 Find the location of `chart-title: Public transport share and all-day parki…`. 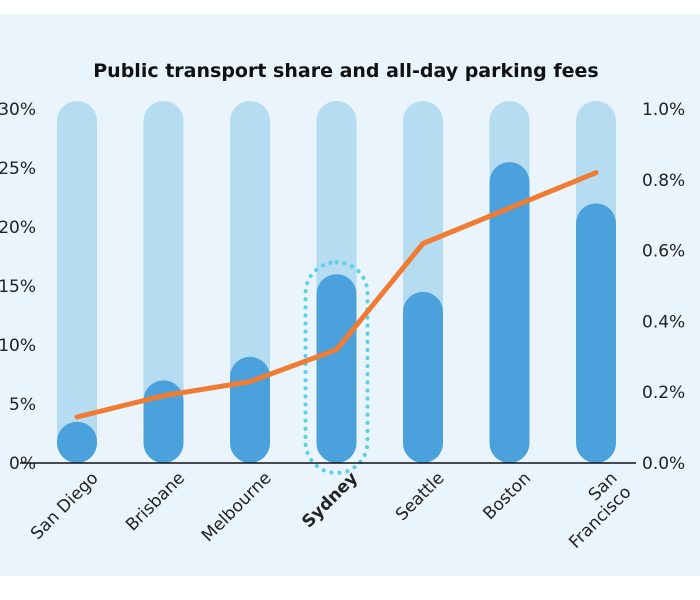

chart-title: Public transport share and all-day parki… is located at coordinates (346, 71).